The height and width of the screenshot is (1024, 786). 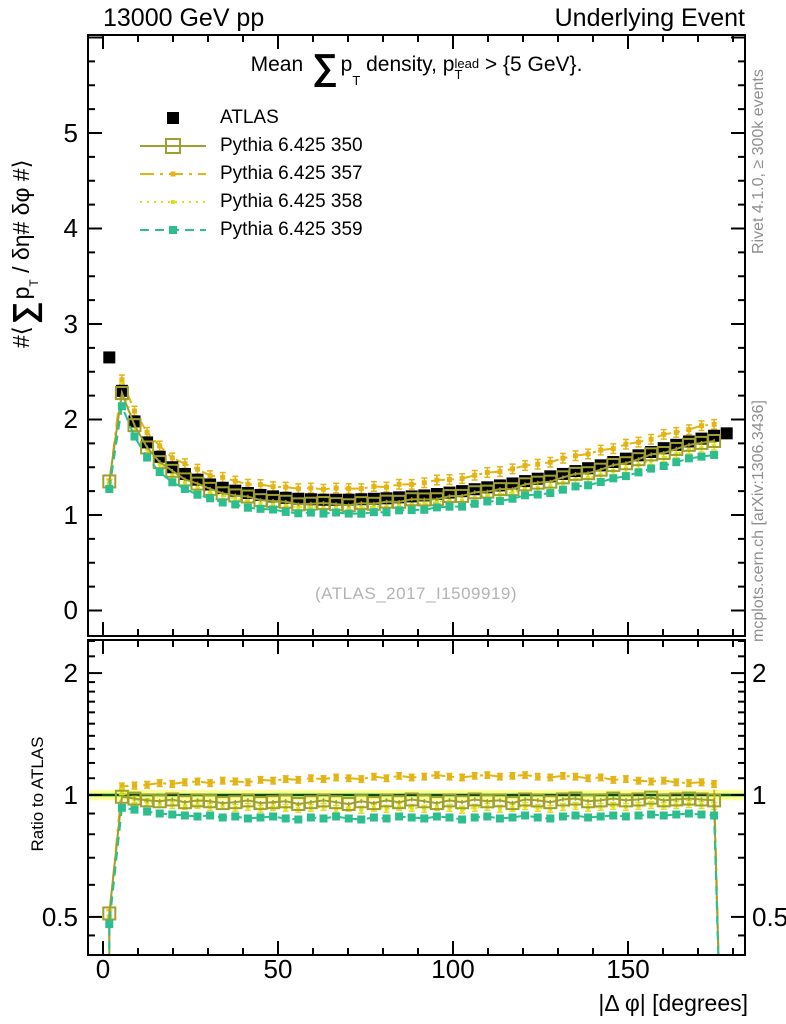 I want to click on legend-row-pythia-350: Pythia 6.425 350, so click(x=250, y=146).